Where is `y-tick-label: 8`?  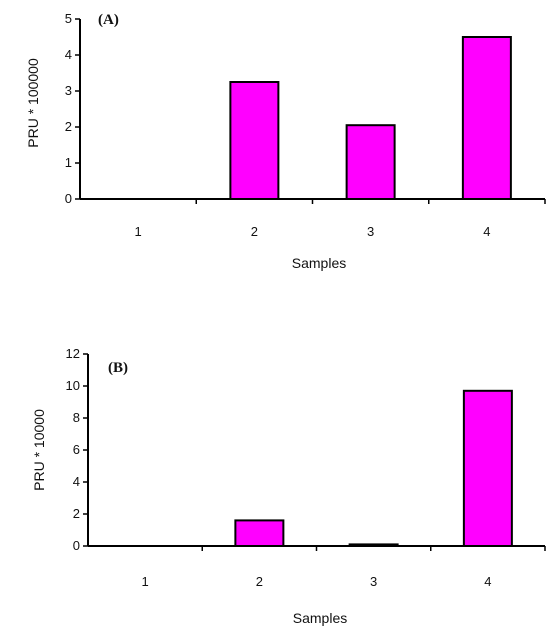 y-tick-label: 8 is located at coordinates (76, 417).